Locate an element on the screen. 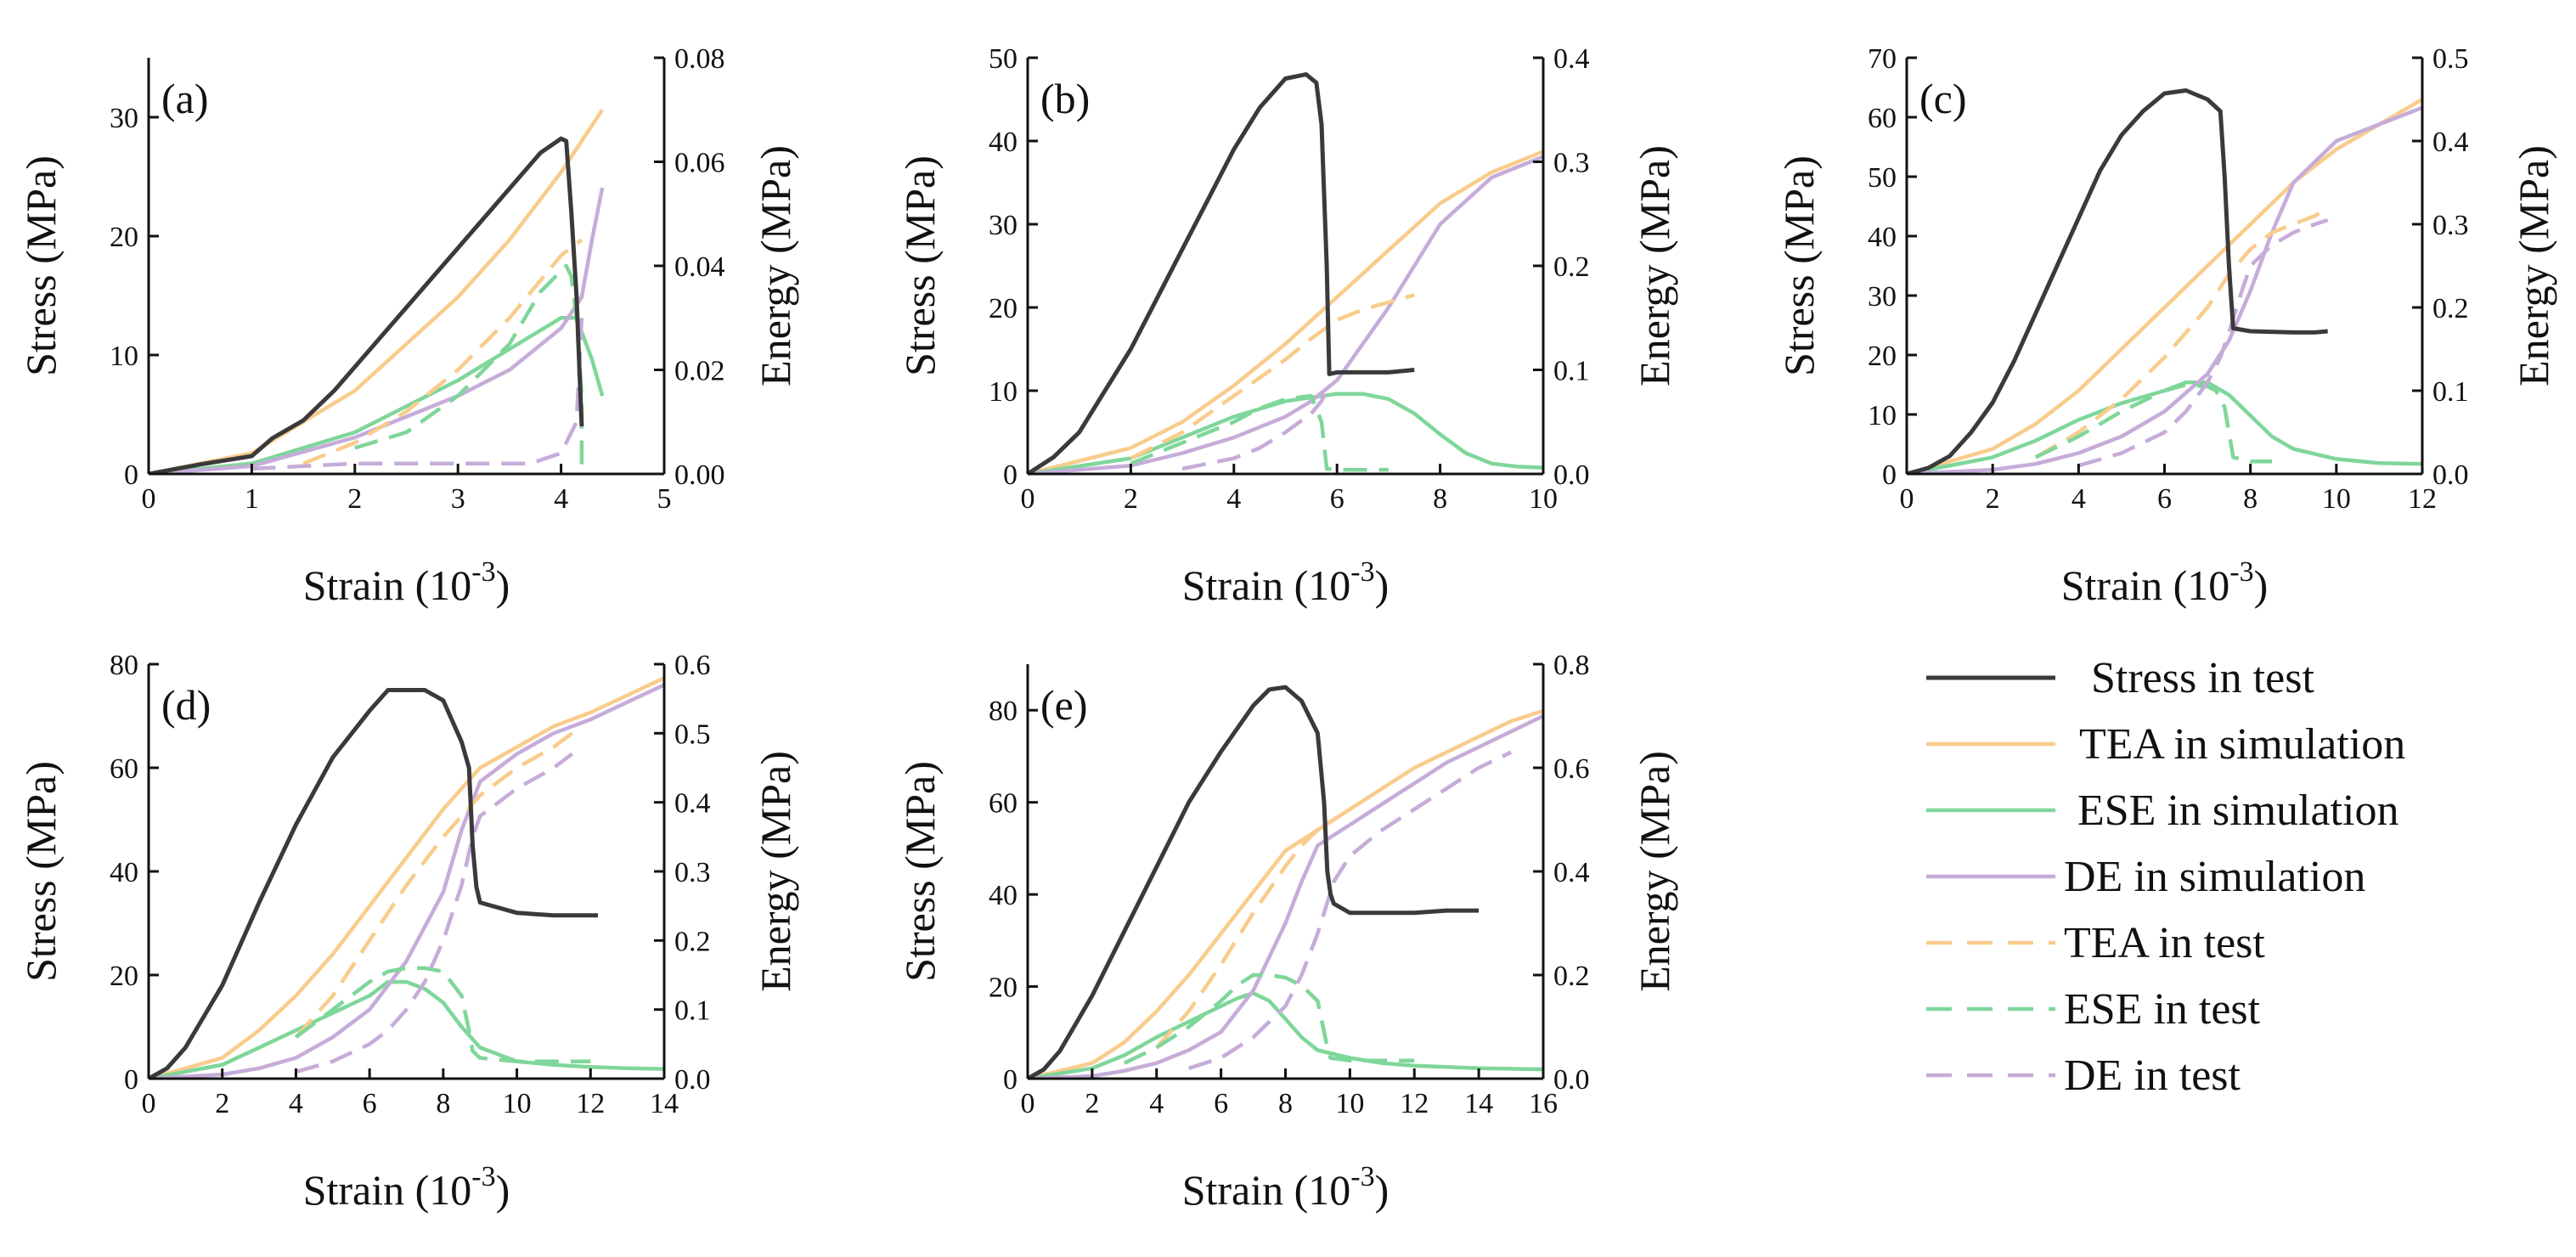 This screenshot has width=2576, height=1257. legend-item-tea-sim: TEA in simulation is located at coordinates (2165, 744).